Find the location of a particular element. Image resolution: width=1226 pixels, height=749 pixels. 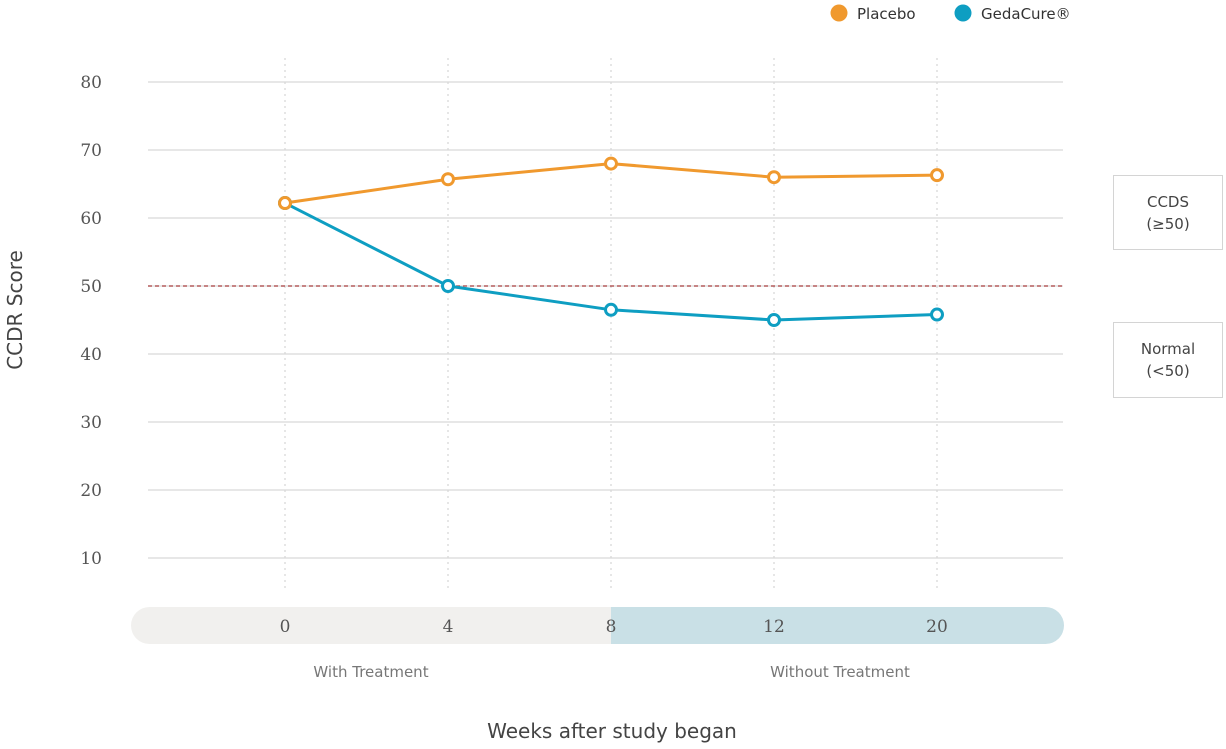

y-tick-label: 30 is located at coordinates (91, 423).